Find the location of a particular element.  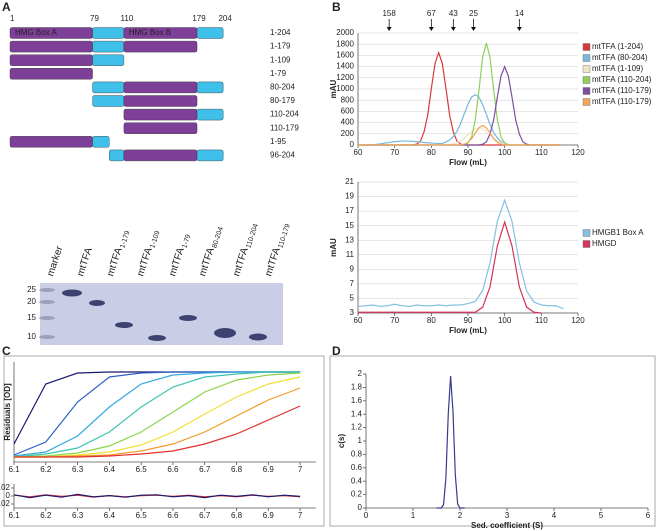

lane-label: marker is located at coordinates (55, 261).